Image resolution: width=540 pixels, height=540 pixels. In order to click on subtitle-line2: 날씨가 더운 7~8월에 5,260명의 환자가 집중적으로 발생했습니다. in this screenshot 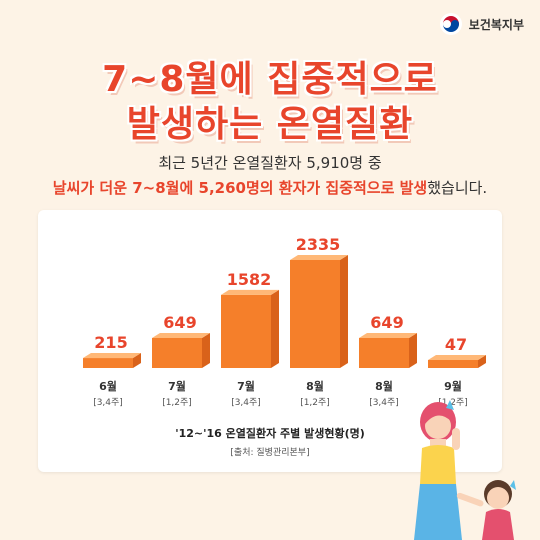, I will do `click(270, 187)`.